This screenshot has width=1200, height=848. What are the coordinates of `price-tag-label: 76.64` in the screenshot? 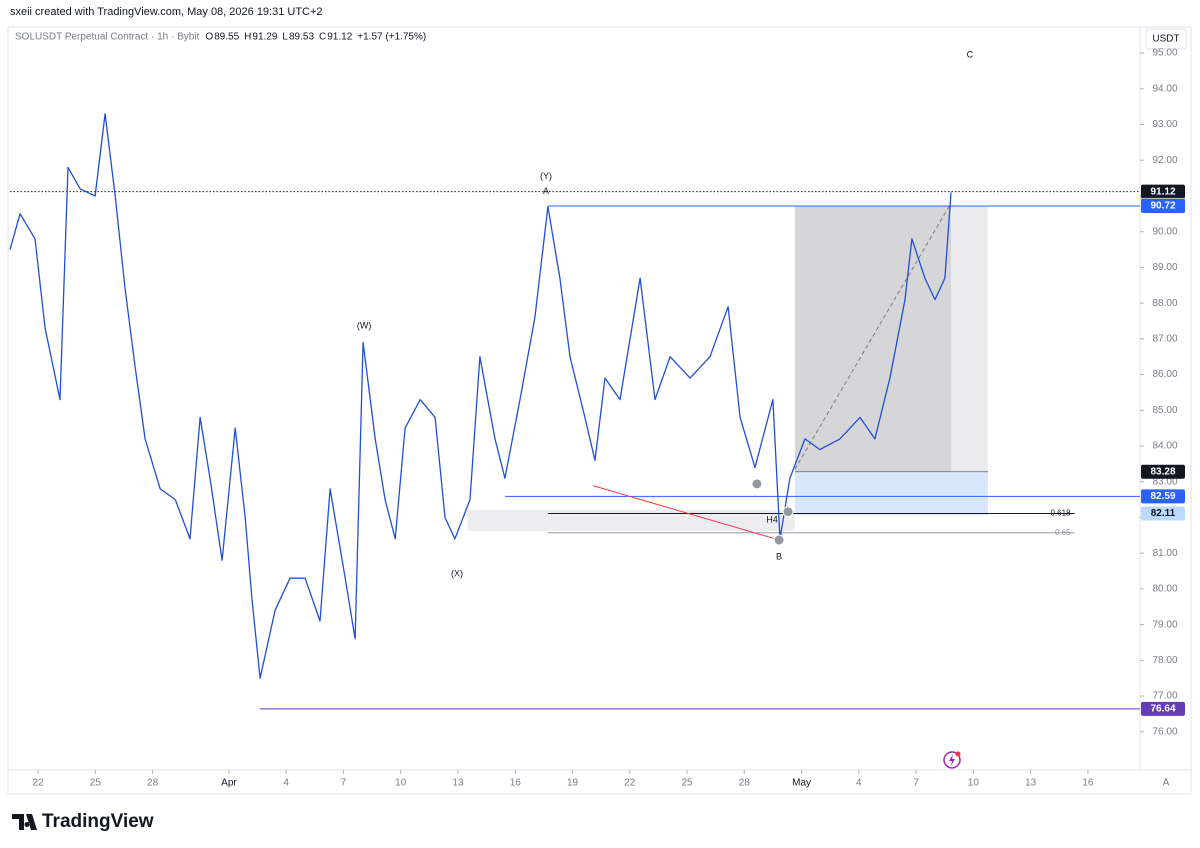 It's located at (1162, 709).